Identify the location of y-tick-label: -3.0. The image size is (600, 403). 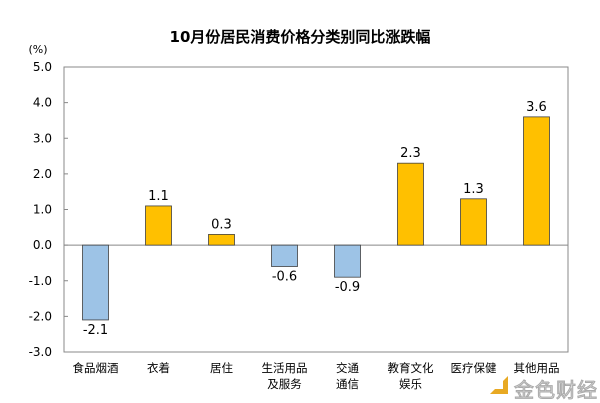
(40, 352).